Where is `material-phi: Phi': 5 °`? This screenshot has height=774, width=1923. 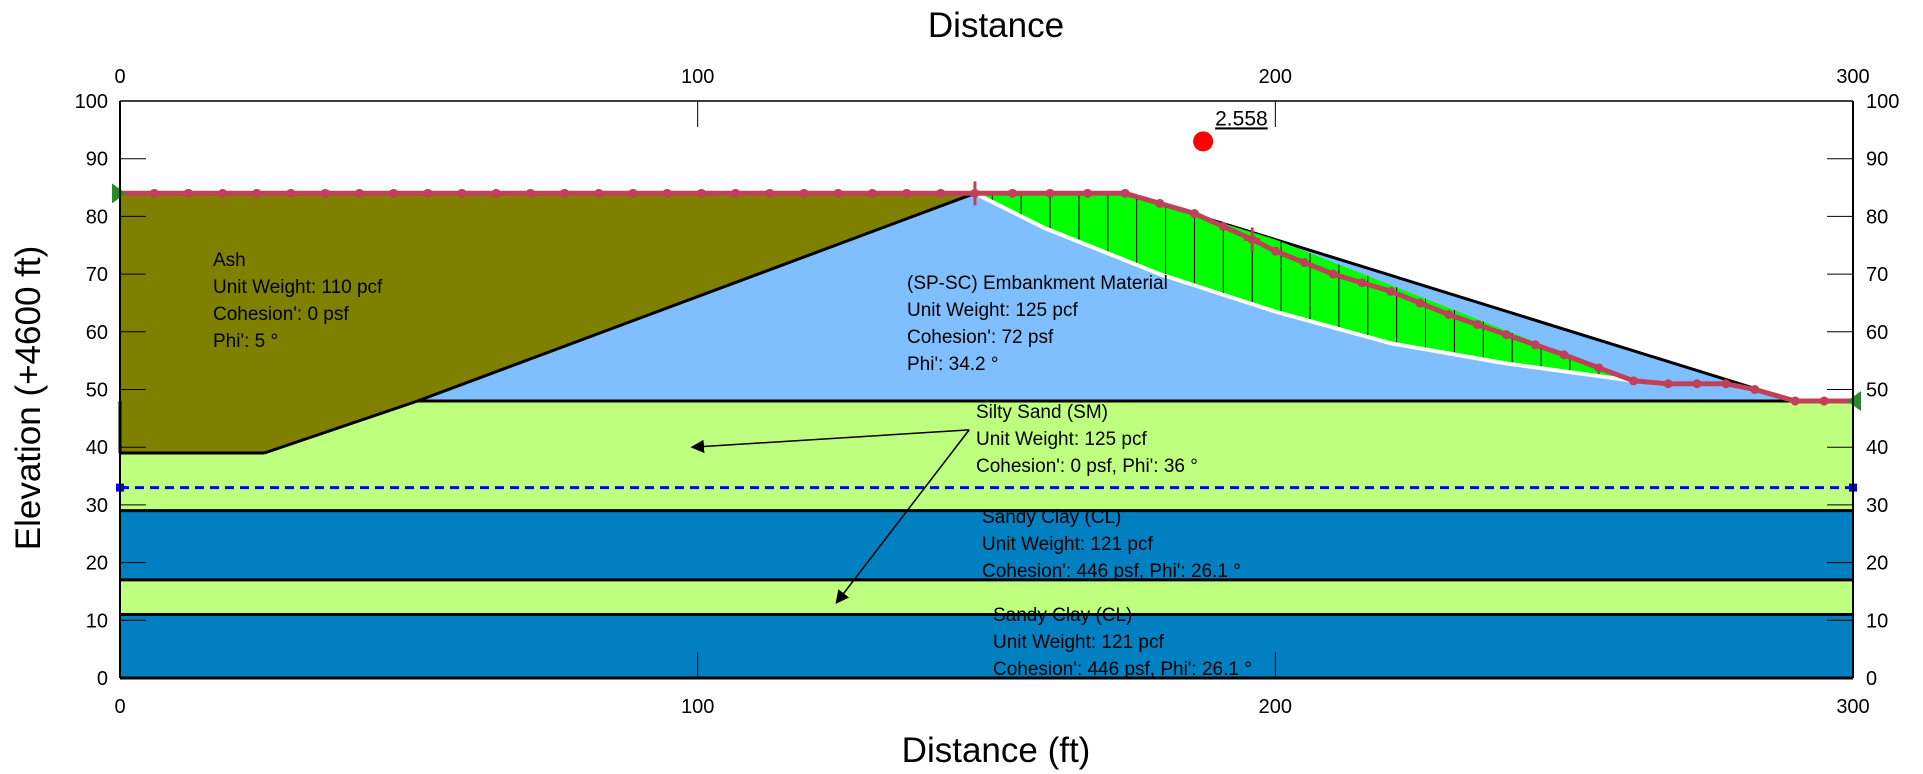
material-phi: Phi': 5 ° is located at coordinates (245, 341).